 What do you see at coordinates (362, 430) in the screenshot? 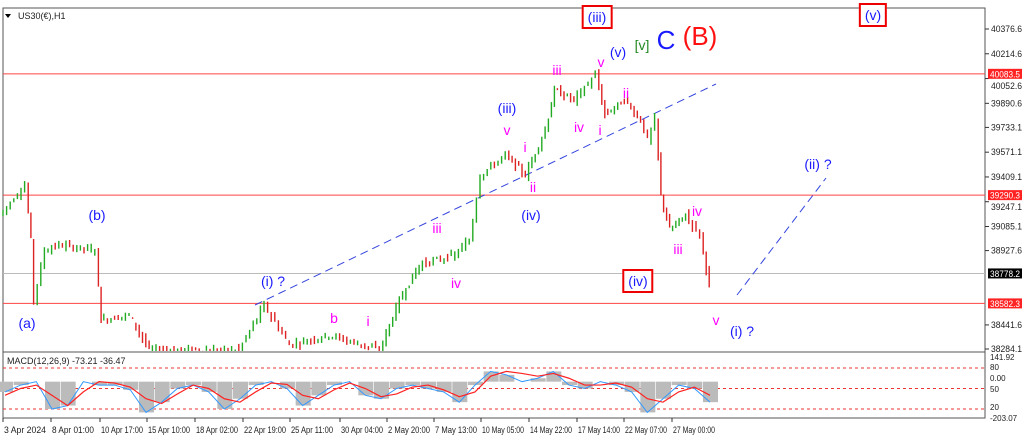
I see `time-tick-label: 30 Apr 04:00` at bounding box center [362, 430].